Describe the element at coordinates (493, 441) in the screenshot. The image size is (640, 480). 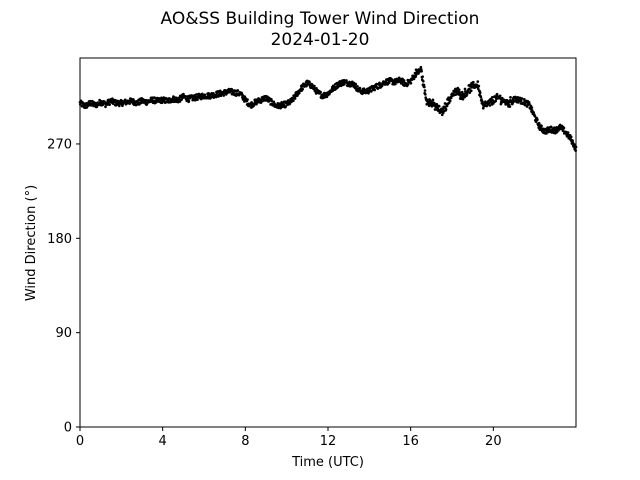
I see `x-tick-label: 20` at that location.